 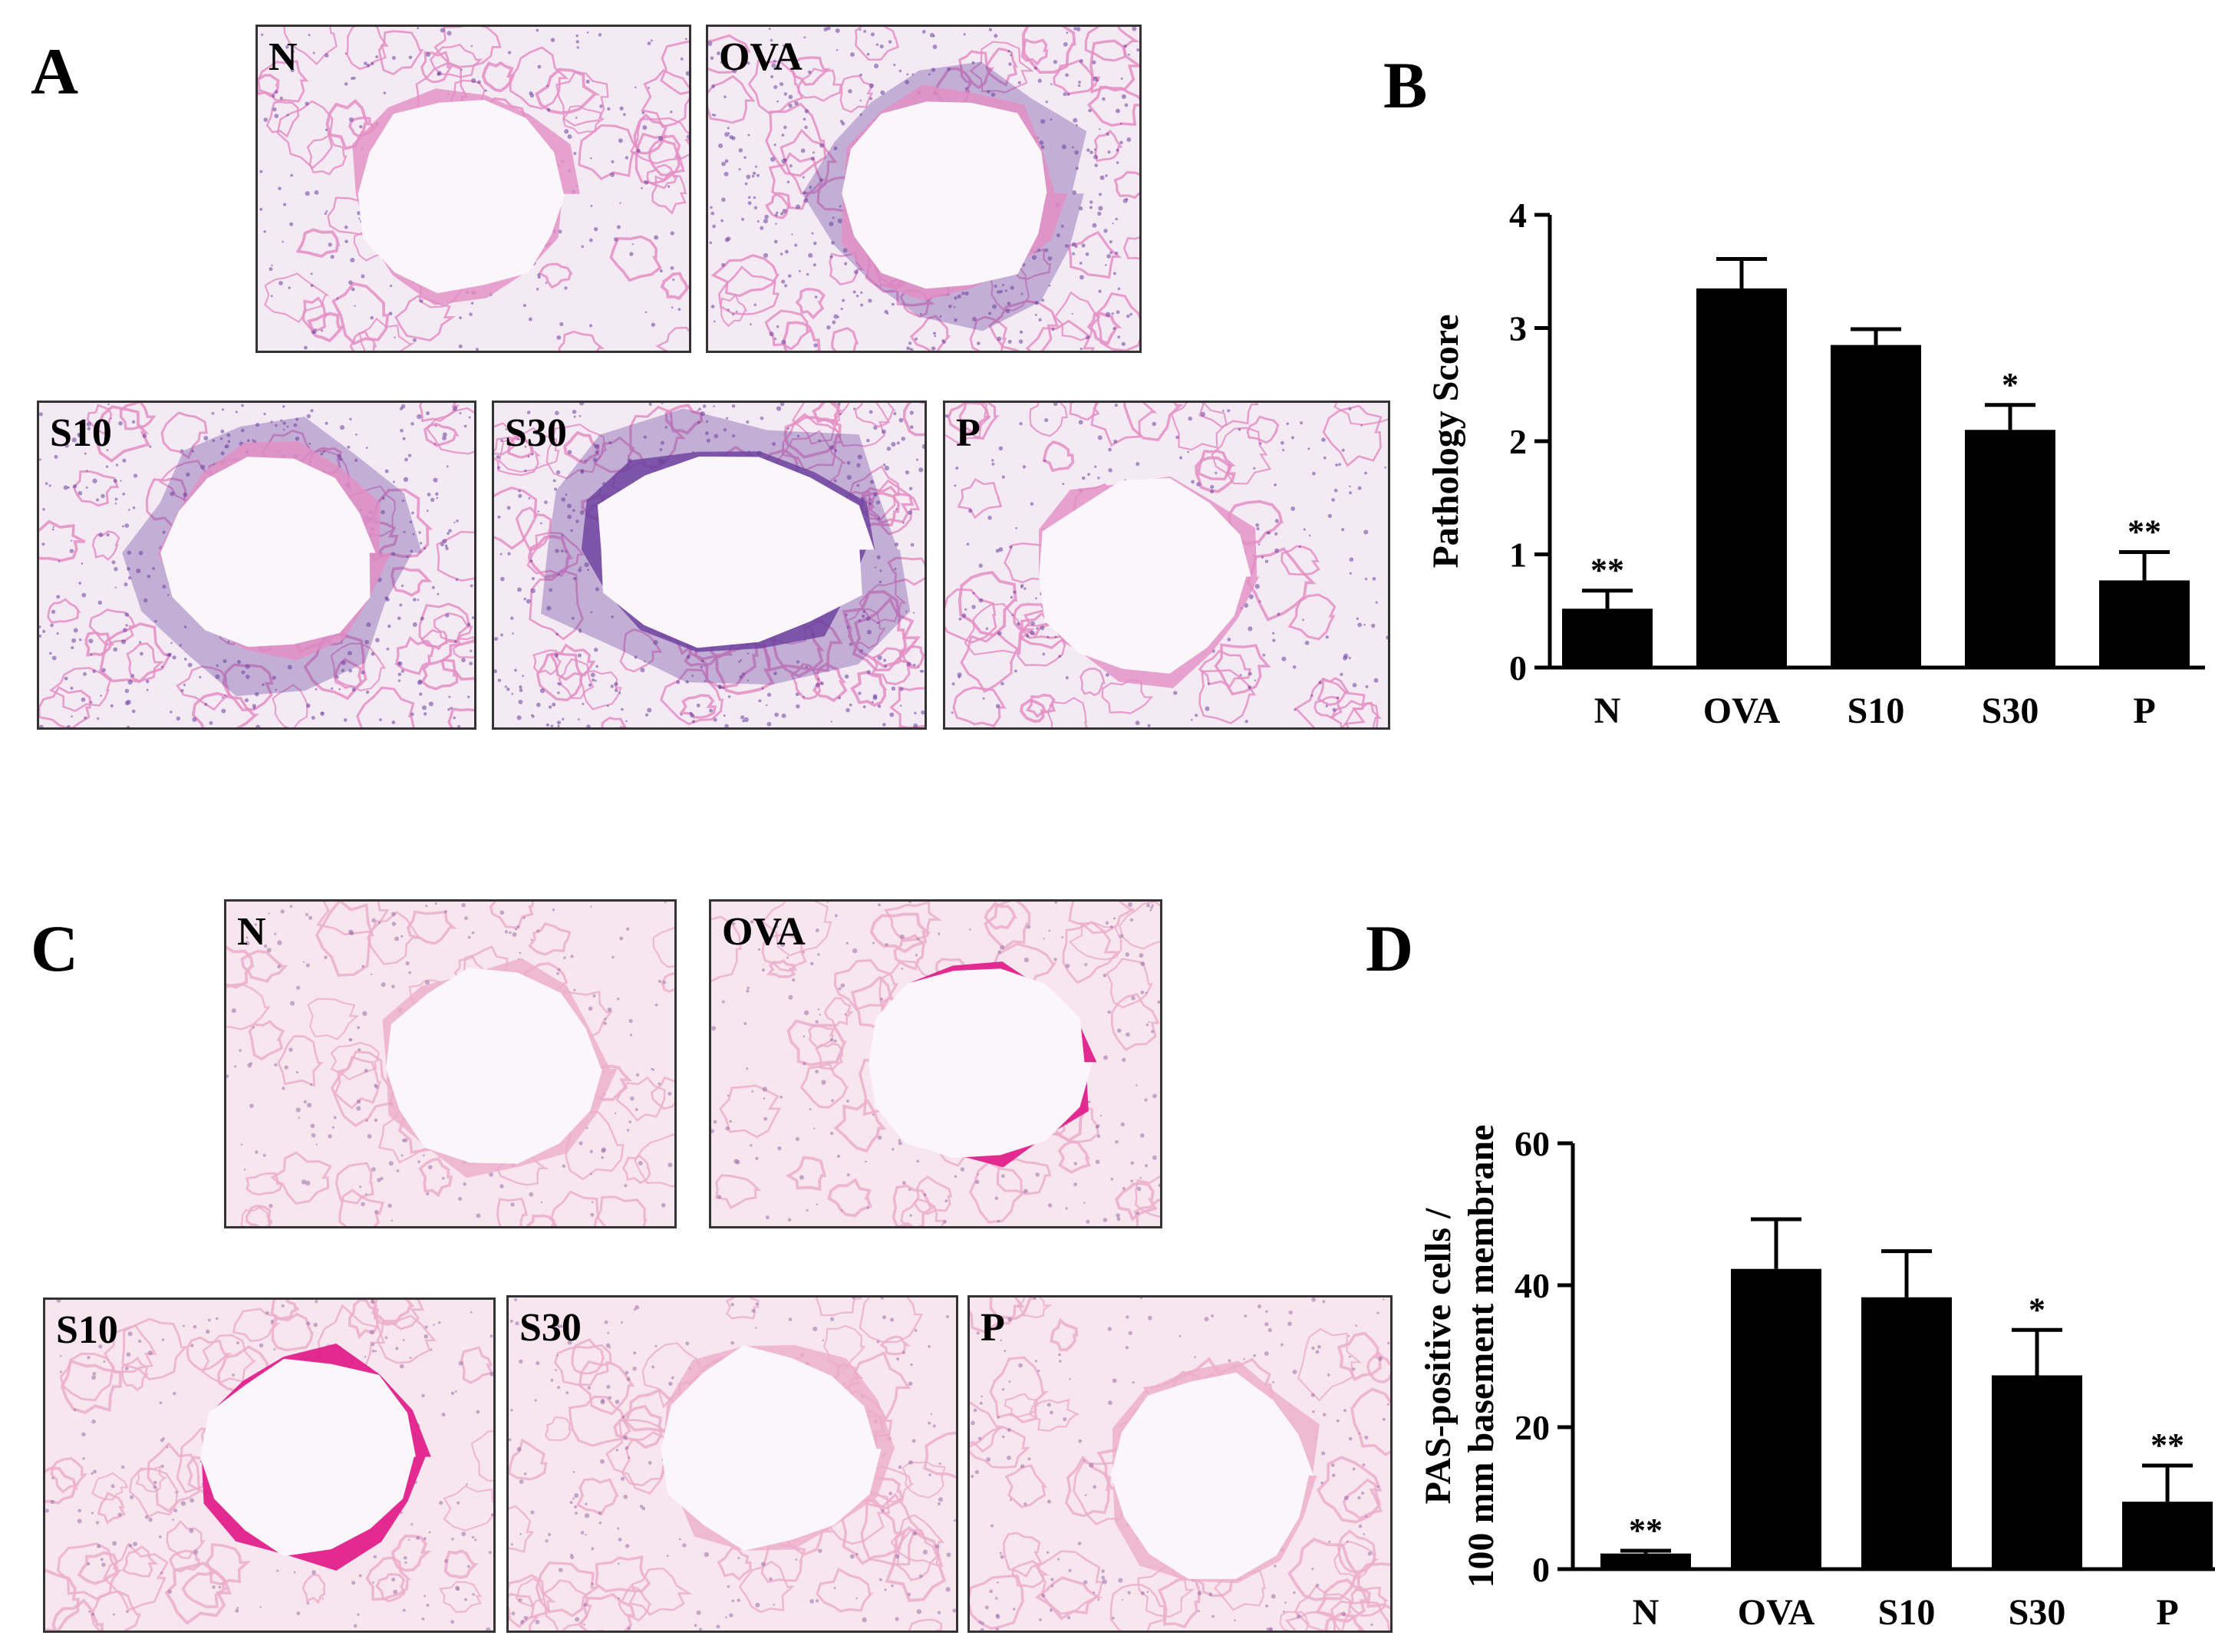 I want to click on x-tick-label: S30, so click(x=2010, y=711).